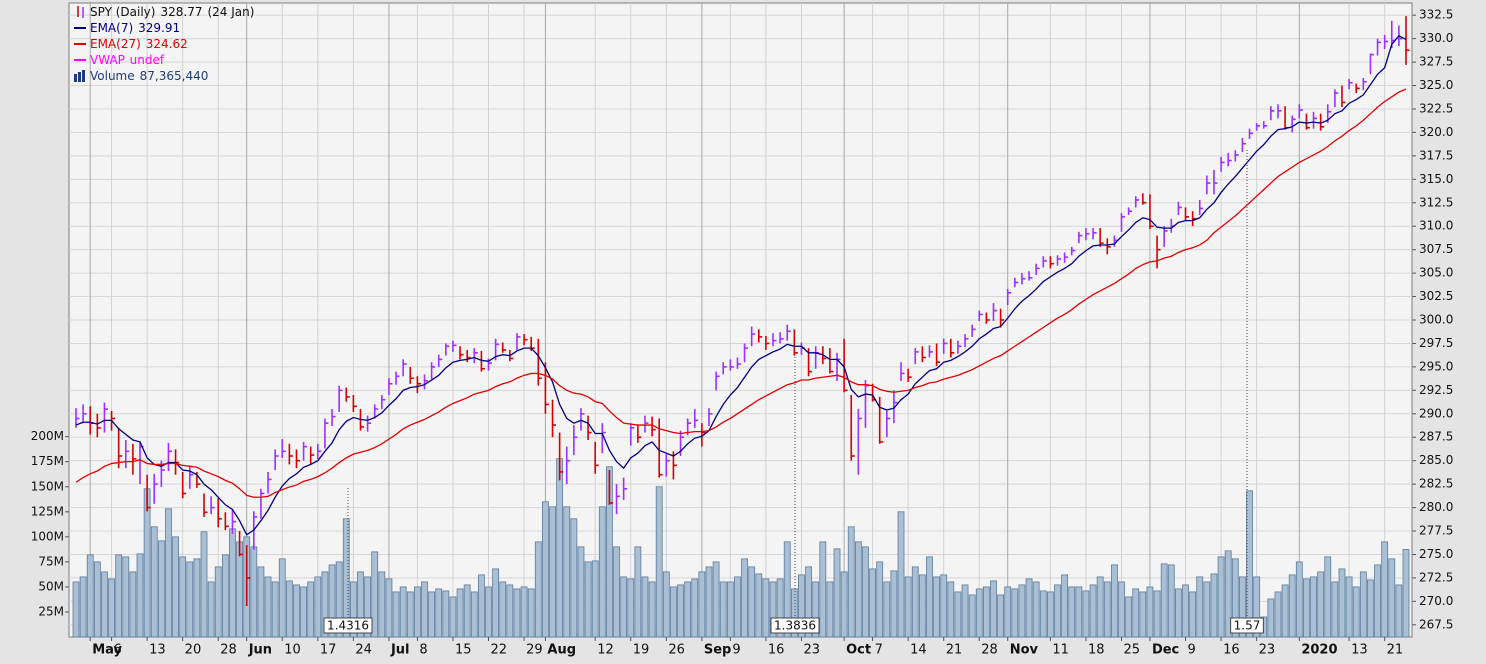 This screenshot has height=664, width=1486. I want to click on annotation-label: 1.57, so click(1247, 626).